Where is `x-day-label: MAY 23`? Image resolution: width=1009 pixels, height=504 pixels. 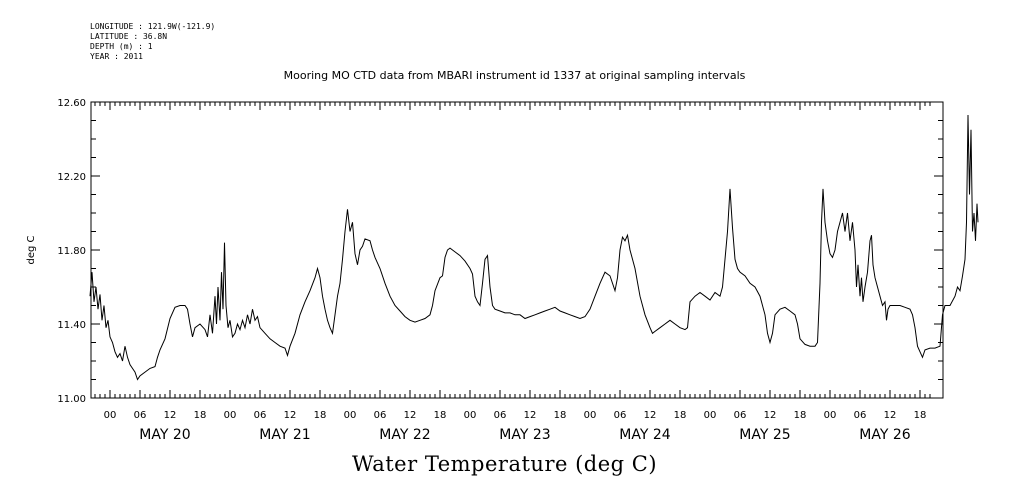
x-day-label: MAY 23 is located at coordinates (524, 435).